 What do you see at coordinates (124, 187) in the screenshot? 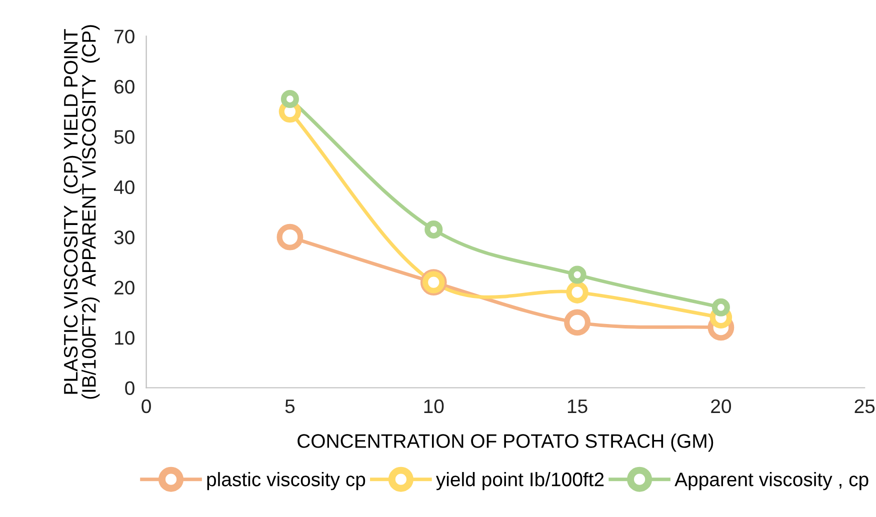
I see `y-tick-label: 40` at bounding box center [124, 187].